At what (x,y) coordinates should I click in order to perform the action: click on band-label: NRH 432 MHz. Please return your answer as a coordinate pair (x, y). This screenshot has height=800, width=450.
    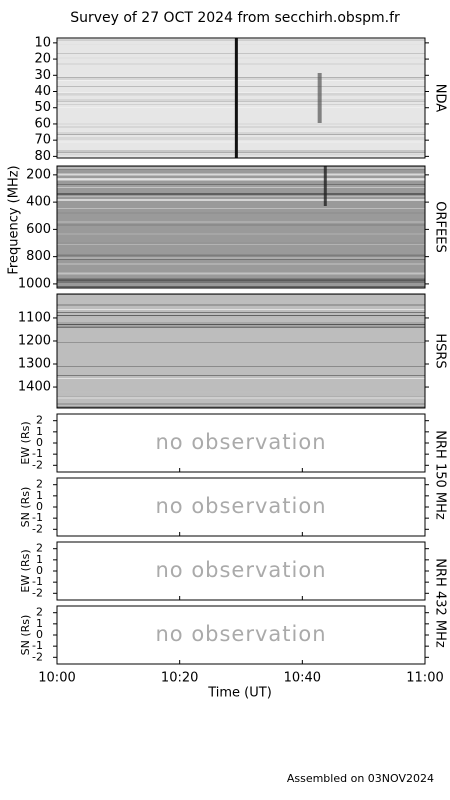
    Looking at the image, I should click on (440, 603).